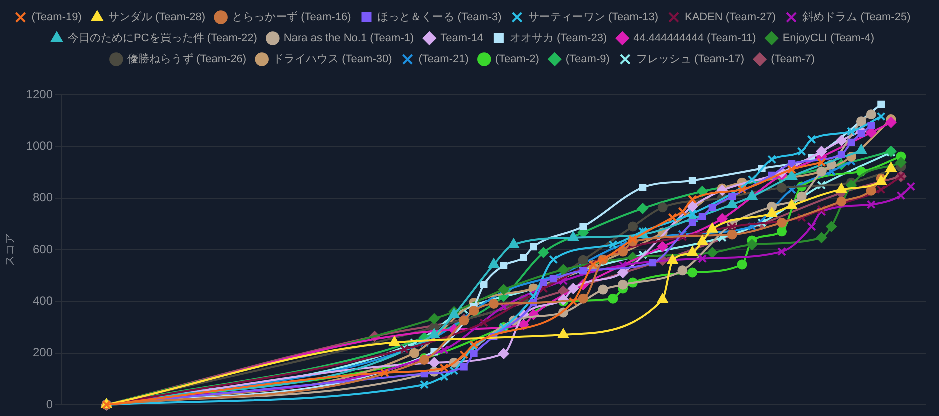  What do you see at coordinates (43, 301) in the screenshot?
I see `y-tick-label: 400` at bounding box center [43, 301].